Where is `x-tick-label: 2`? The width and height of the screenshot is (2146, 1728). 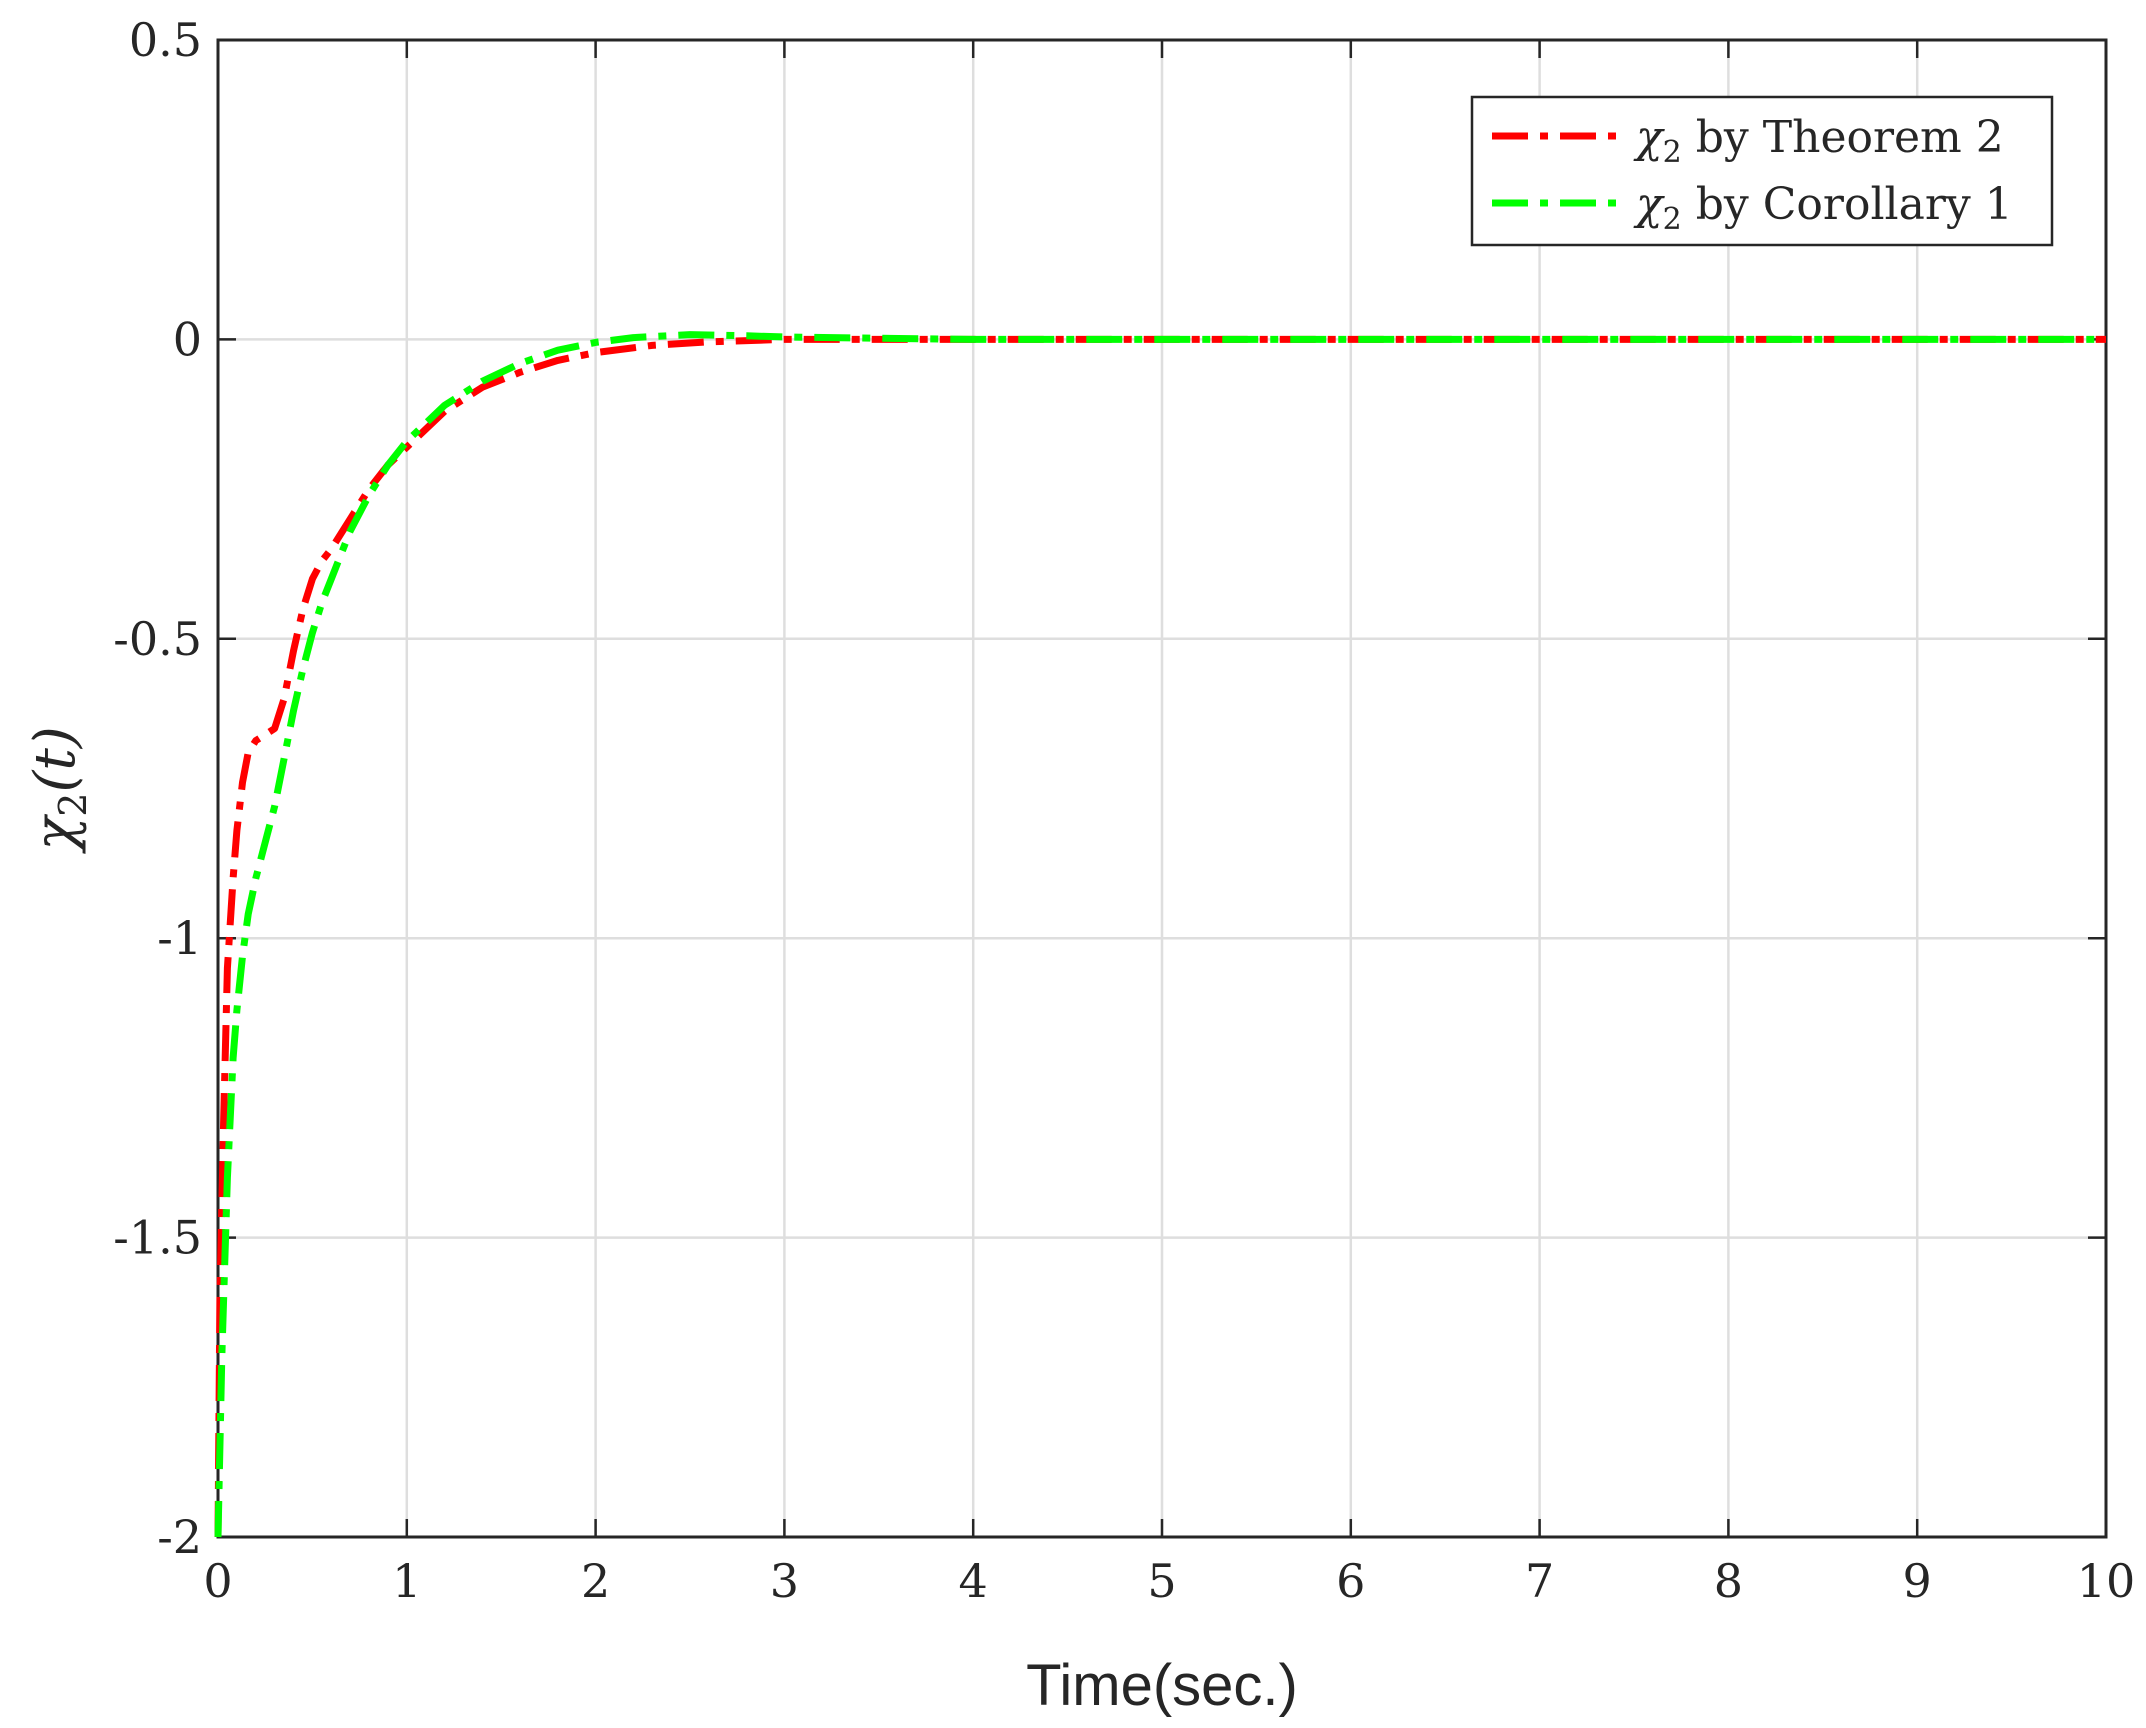 x-tick-label: 2 is located at coordinates (595, 1581).